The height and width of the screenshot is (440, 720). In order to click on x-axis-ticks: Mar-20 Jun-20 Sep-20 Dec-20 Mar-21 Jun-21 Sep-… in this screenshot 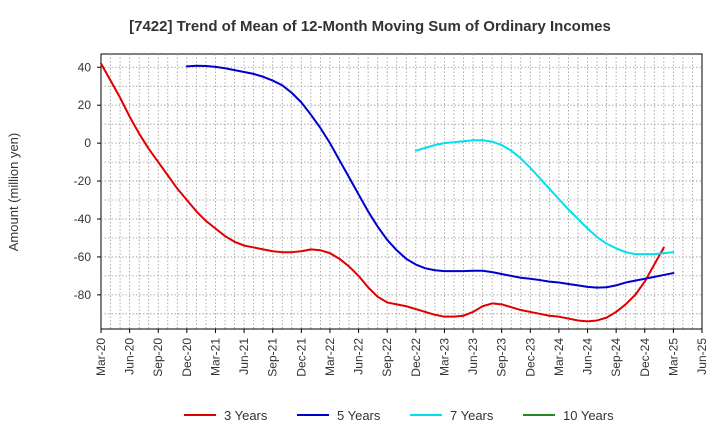, I will do `click(401, 353)`.